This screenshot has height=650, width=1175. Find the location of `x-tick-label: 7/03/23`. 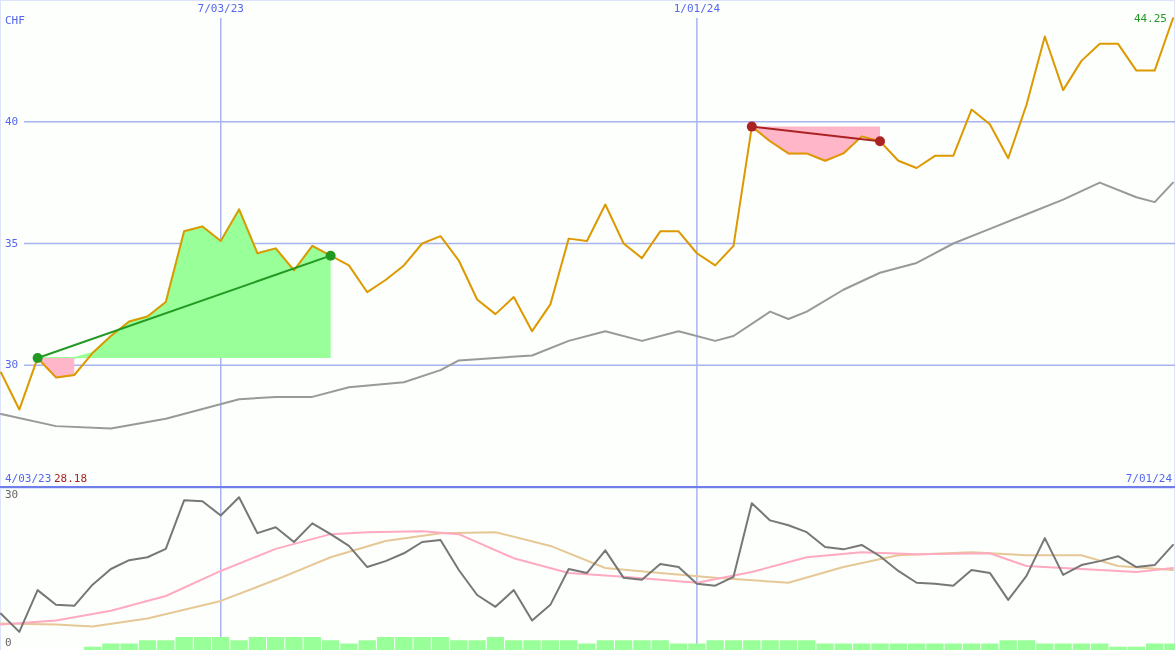

x-tick-label: 7/03/23 is located at coordinates (220, 8).